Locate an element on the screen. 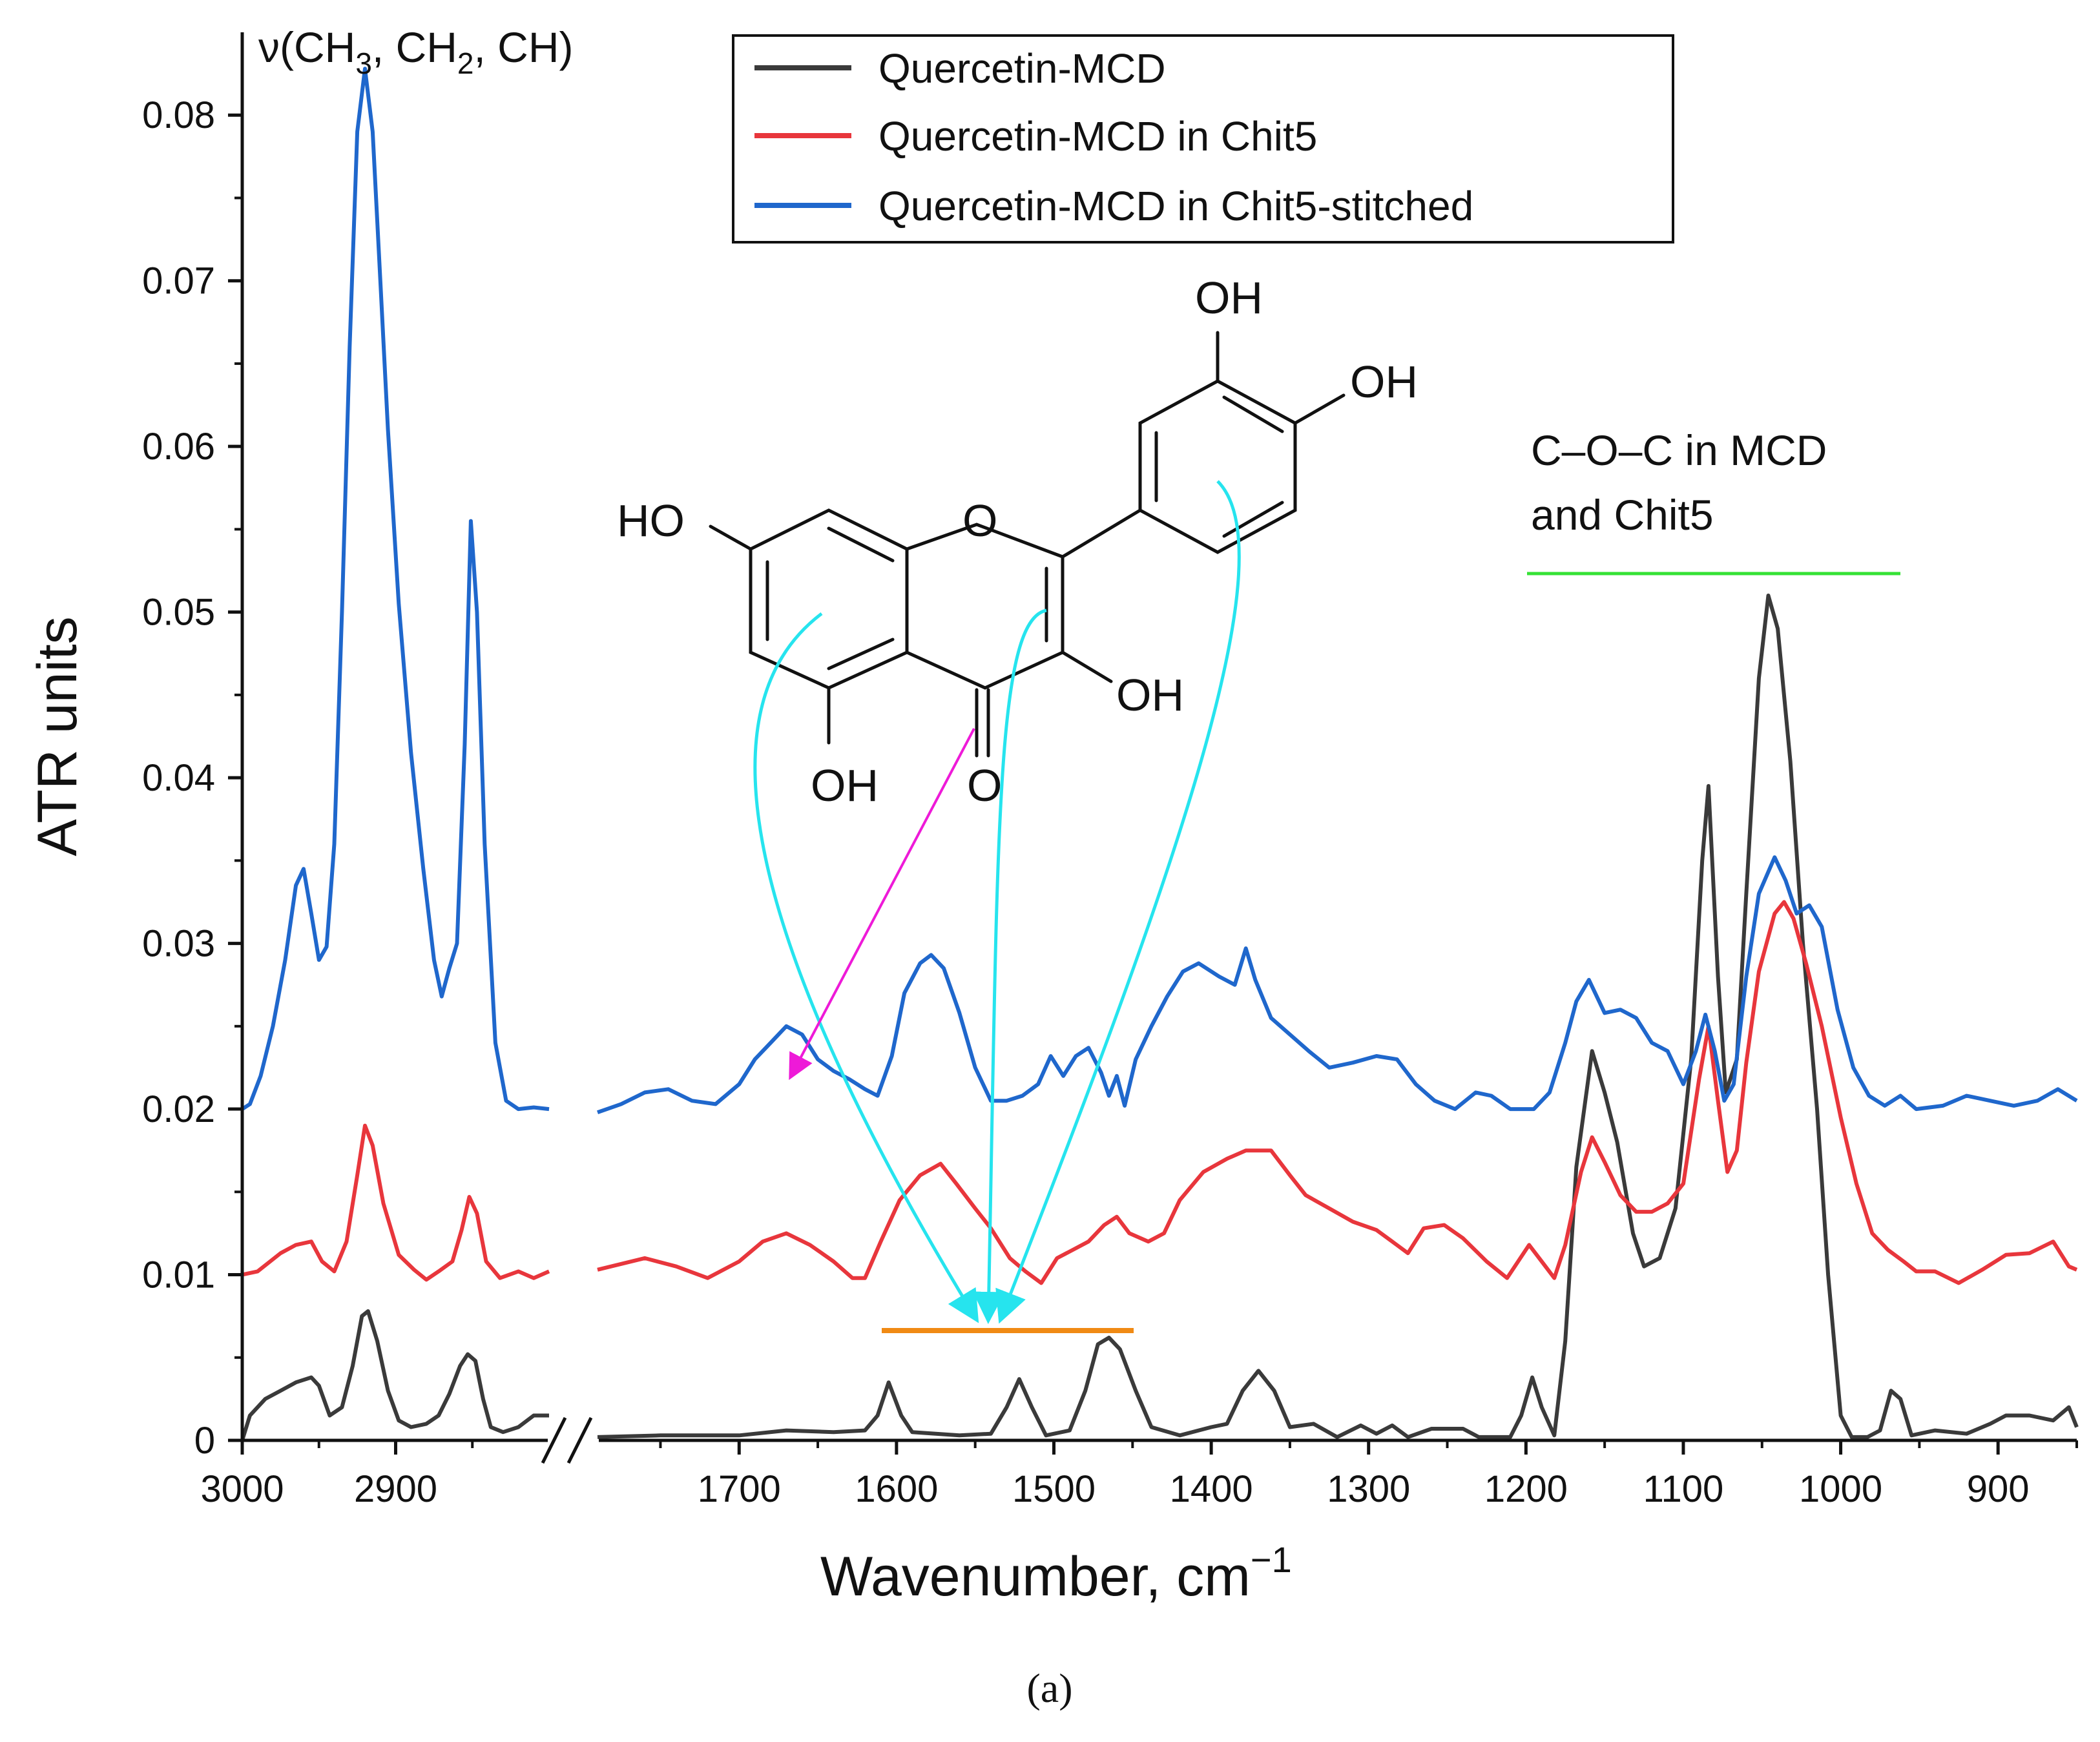 This screenshot has height=1742, width=2100. coc-annotation-line1: C–O–C in MCD is located at coordinates (1679, 450).